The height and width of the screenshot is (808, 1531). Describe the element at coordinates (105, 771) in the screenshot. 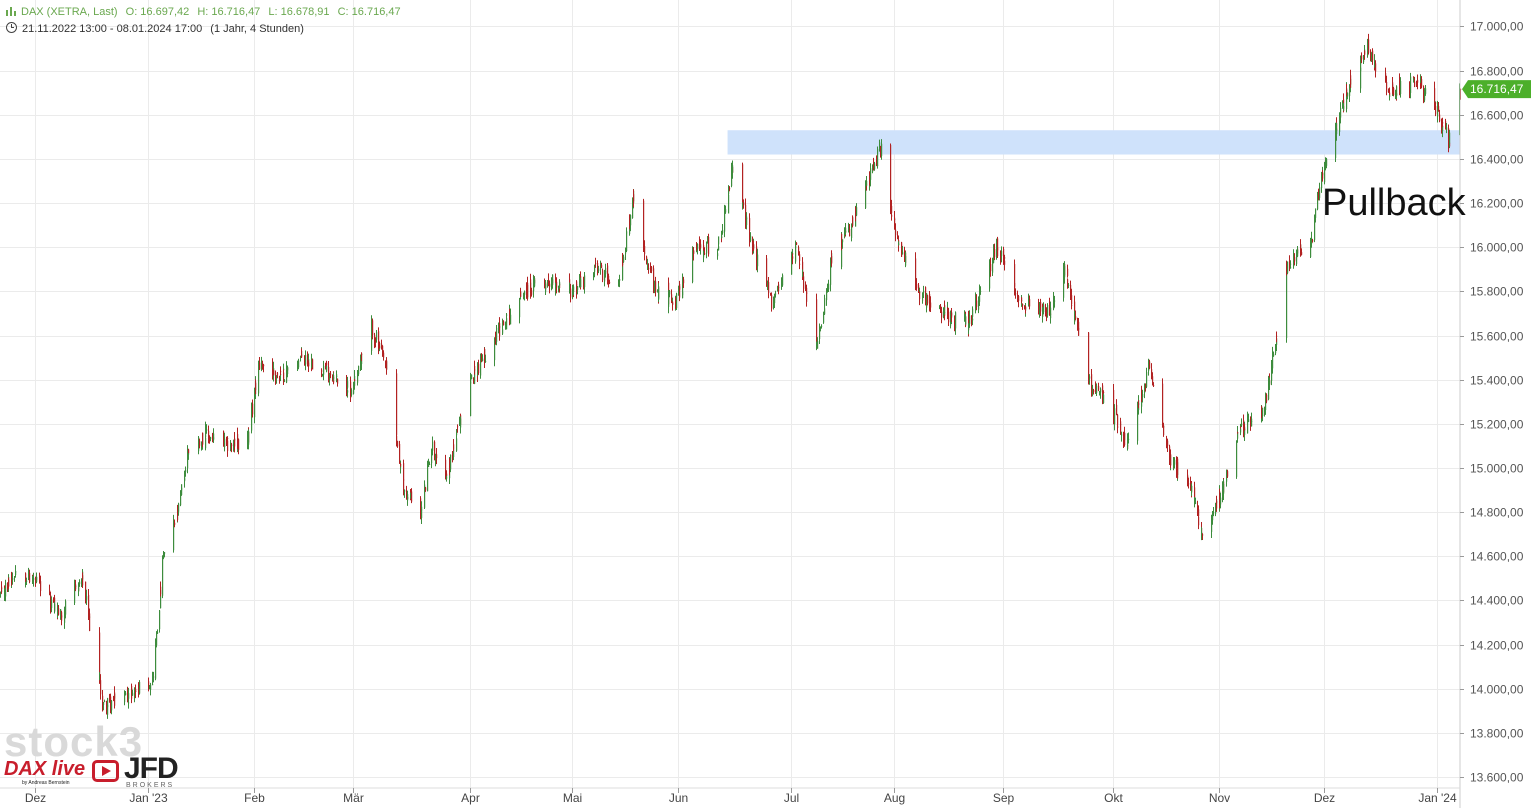

I see `play-icon` at that location.